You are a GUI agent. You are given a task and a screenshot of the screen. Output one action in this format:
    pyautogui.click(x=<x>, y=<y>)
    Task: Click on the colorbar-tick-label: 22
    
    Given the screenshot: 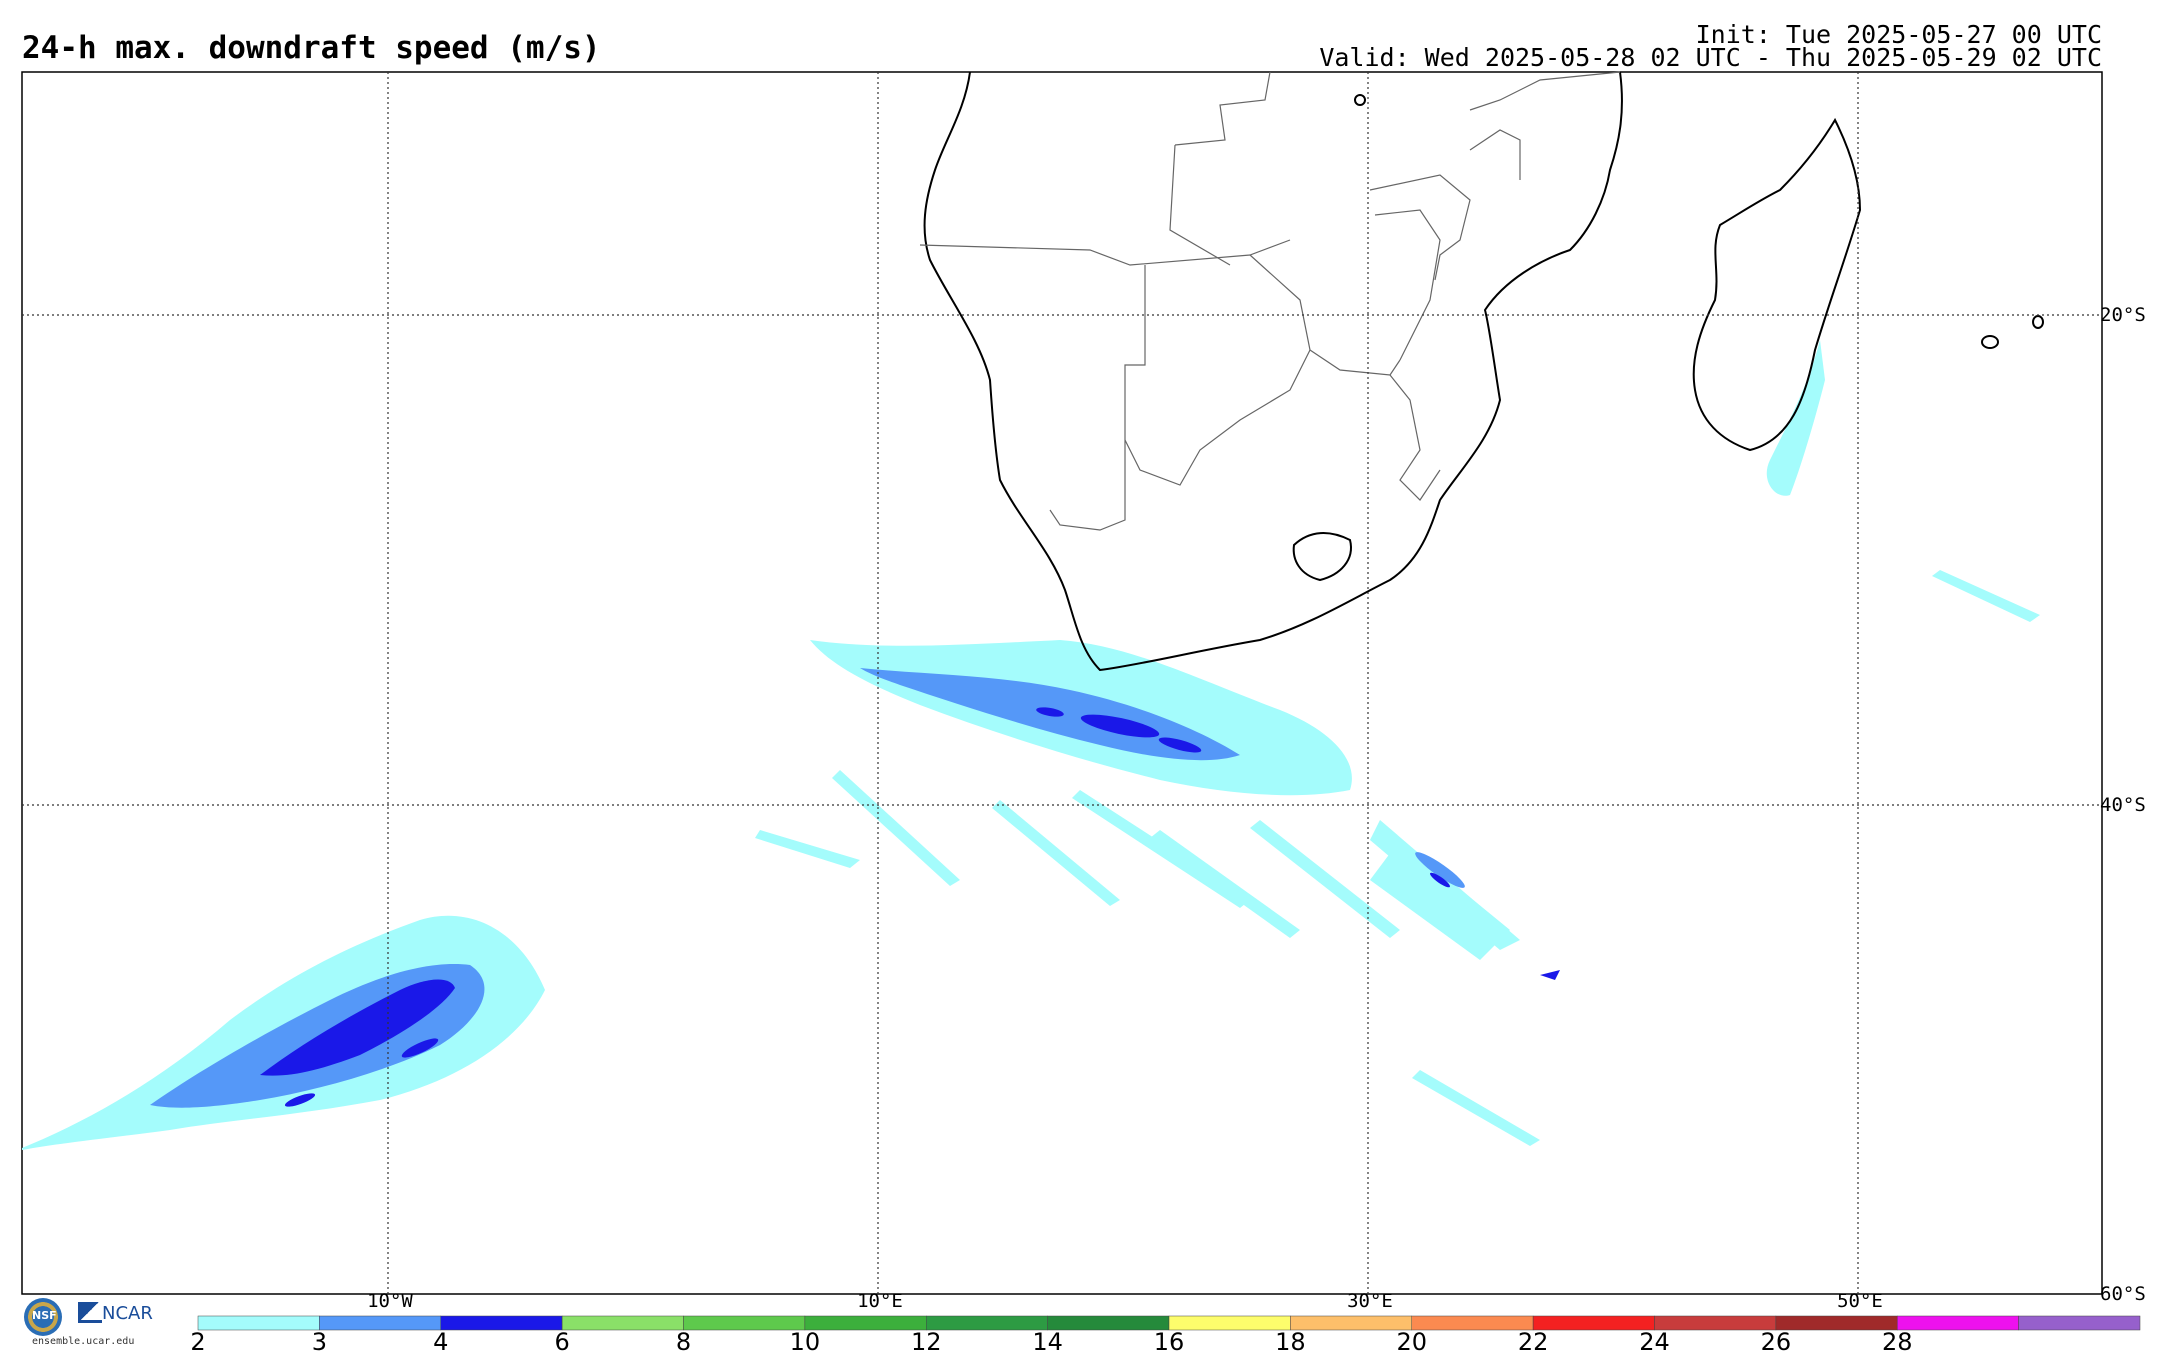 What is the action you would take?
    pyautogui.click(x=1533, y=1342)
    